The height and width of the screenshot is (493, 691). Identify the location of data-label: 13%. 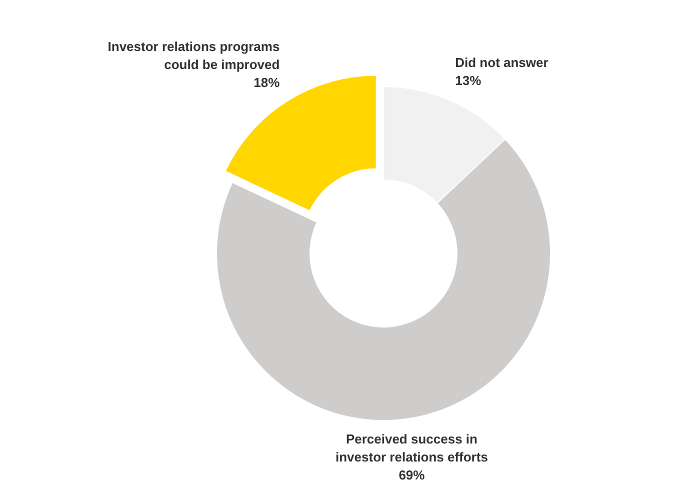
(468, 80).